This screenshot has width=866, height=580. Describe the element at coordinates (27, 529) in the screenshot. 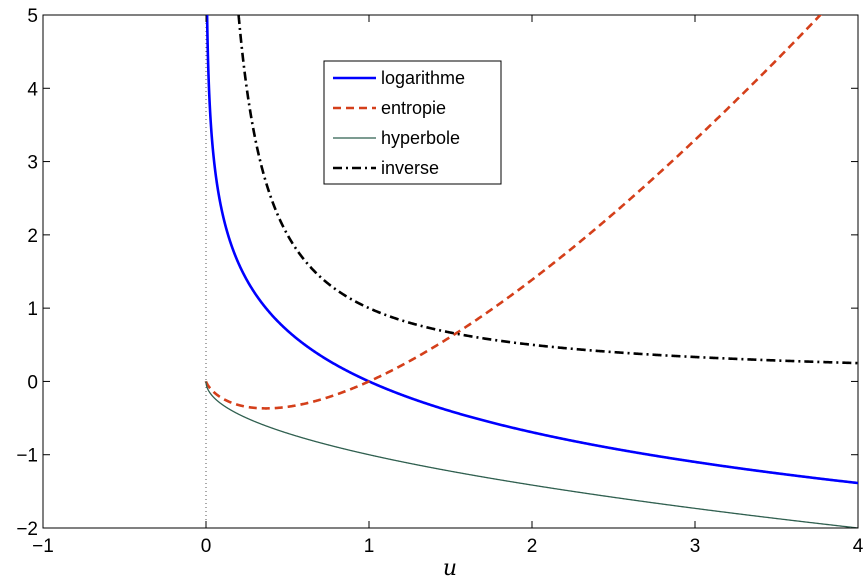

I see `y-tick-label: −2` at that location.